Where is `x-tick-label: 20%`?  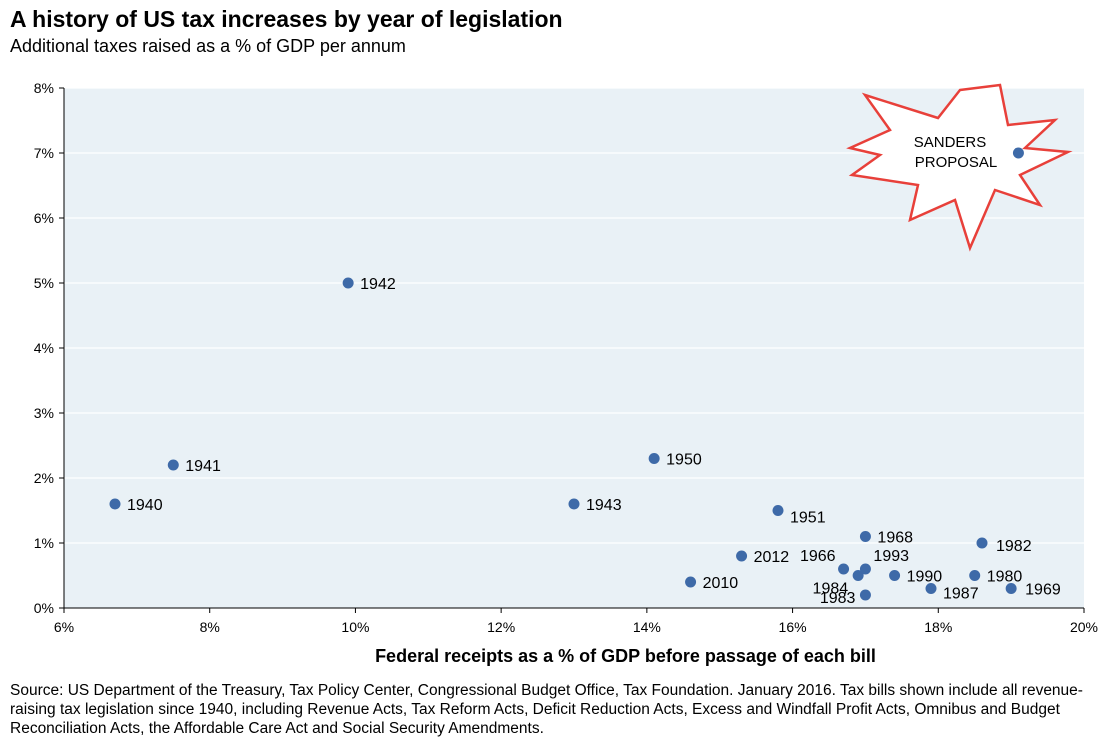 x-tick-label: 20% is located at coordinates (1084, 627).